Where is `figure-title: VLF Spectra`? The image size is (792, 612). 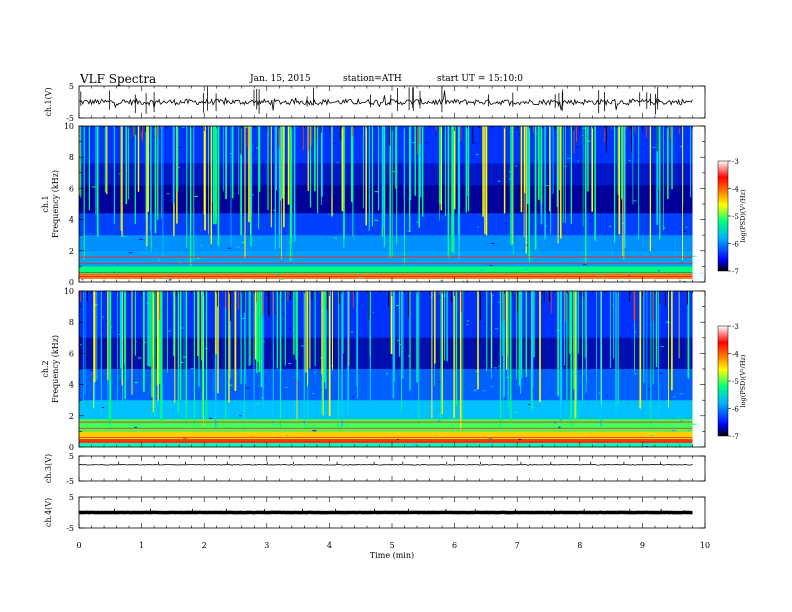 figure-title: VLF Spectra is located at coordinates (118, 79).